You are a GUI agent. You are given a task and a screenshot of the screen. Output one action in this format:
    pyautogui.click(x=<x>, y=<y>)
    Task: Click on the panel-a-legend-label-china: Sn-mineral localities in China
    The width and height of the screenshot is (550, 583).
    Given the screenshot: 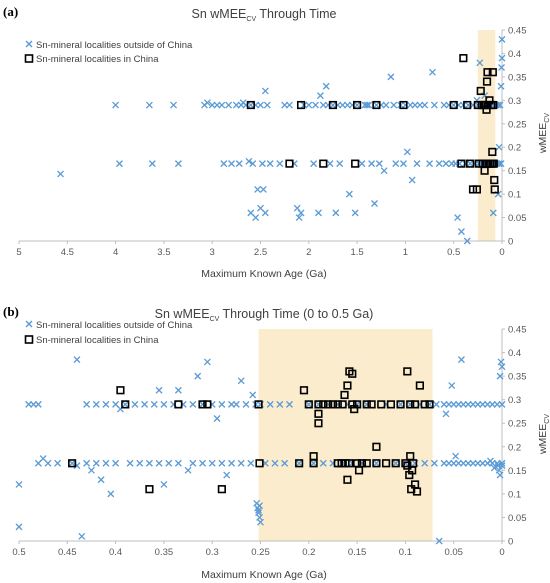 What is the action you would take?
    pyautogui.click(x=97, y=59)
    